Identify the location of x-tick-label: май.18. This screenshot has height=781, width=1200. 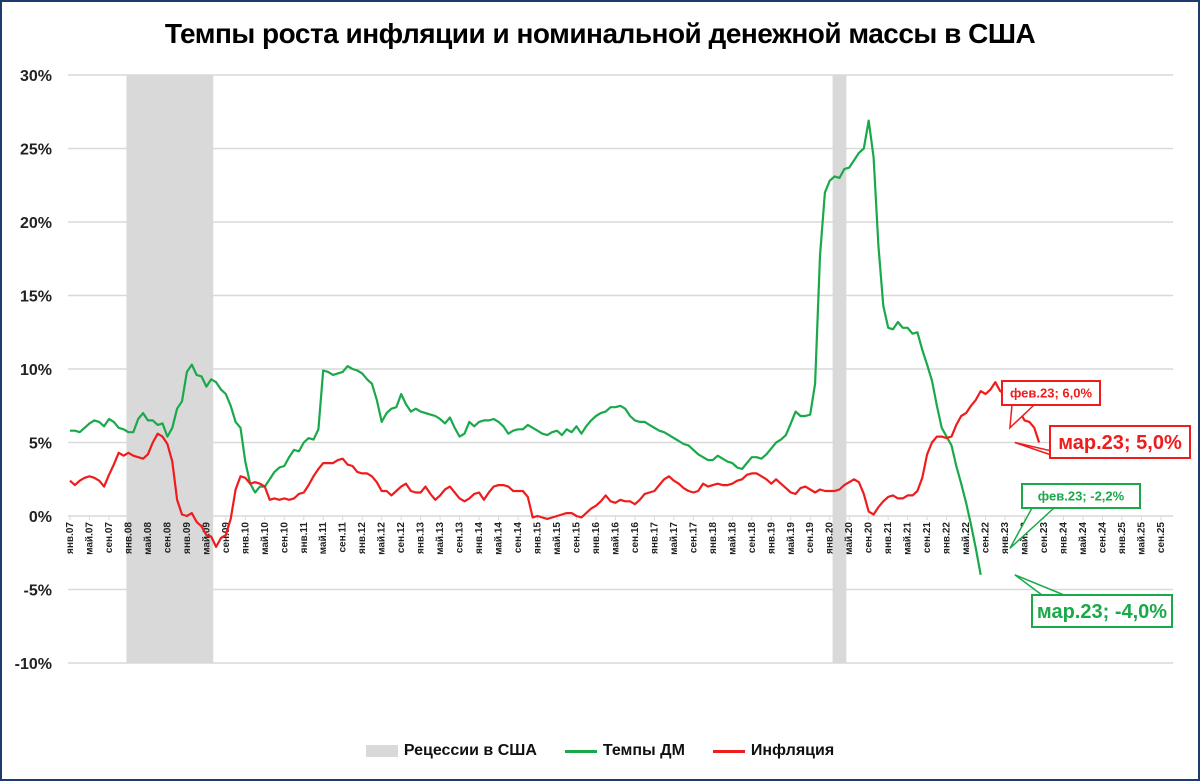
(732, 538).